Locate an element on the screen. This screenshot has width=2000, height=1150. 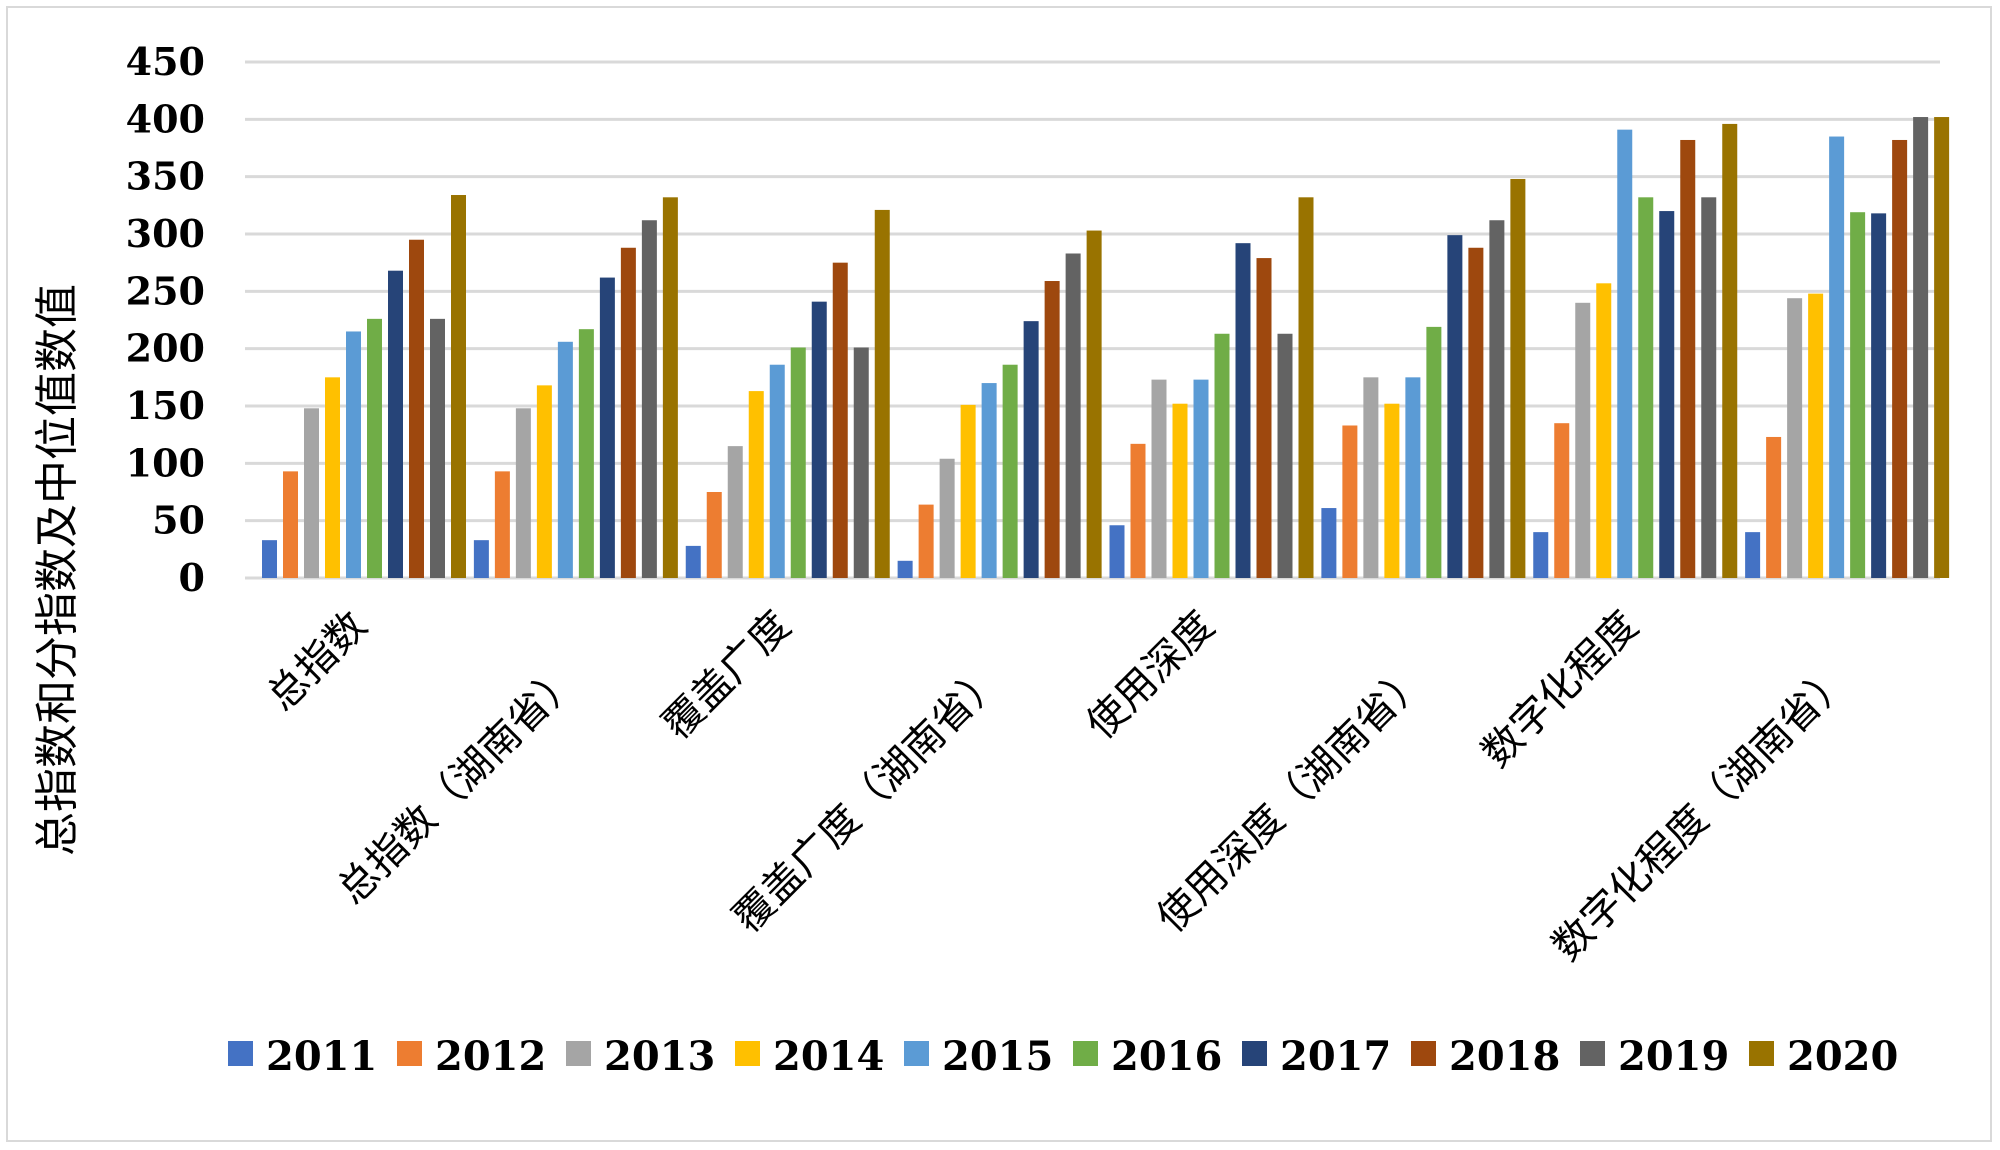
legend-swatch-2019 is located at coordinates (1592, 1053).